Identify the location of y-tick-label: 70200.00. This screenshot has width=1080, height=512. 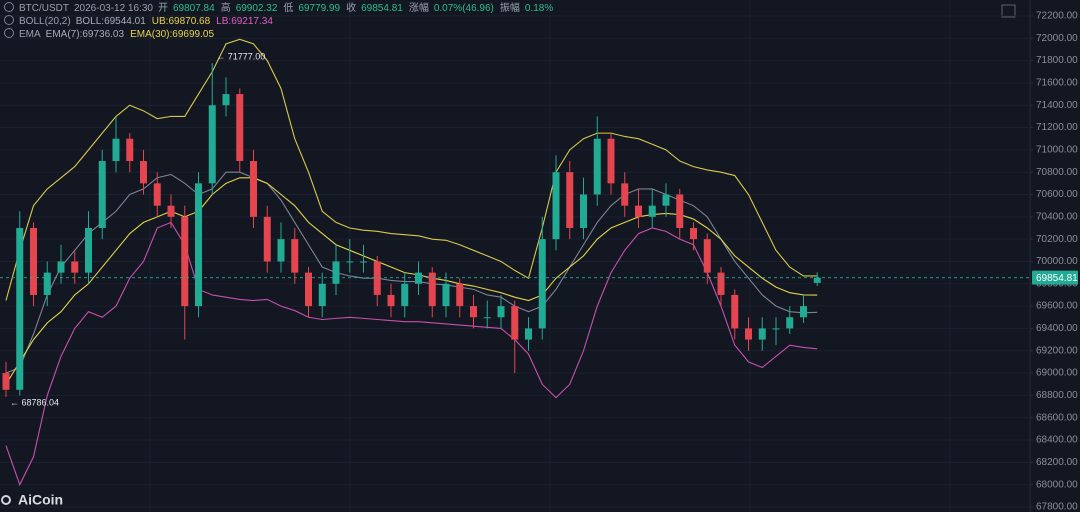
(1057, 239).